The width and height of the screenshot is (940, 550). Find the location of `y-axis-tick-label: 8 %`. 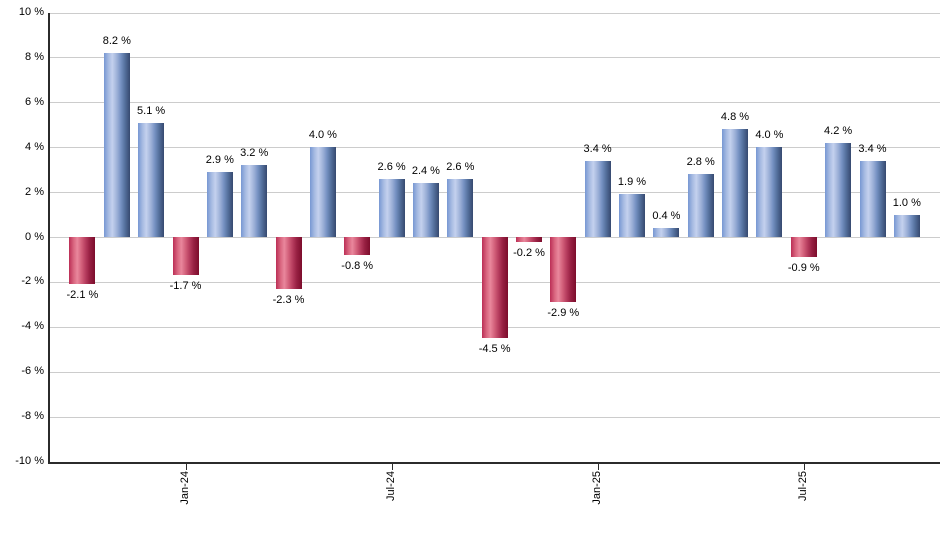

y-axis-tick-label: 8 % is located at coordinates (34, 56).